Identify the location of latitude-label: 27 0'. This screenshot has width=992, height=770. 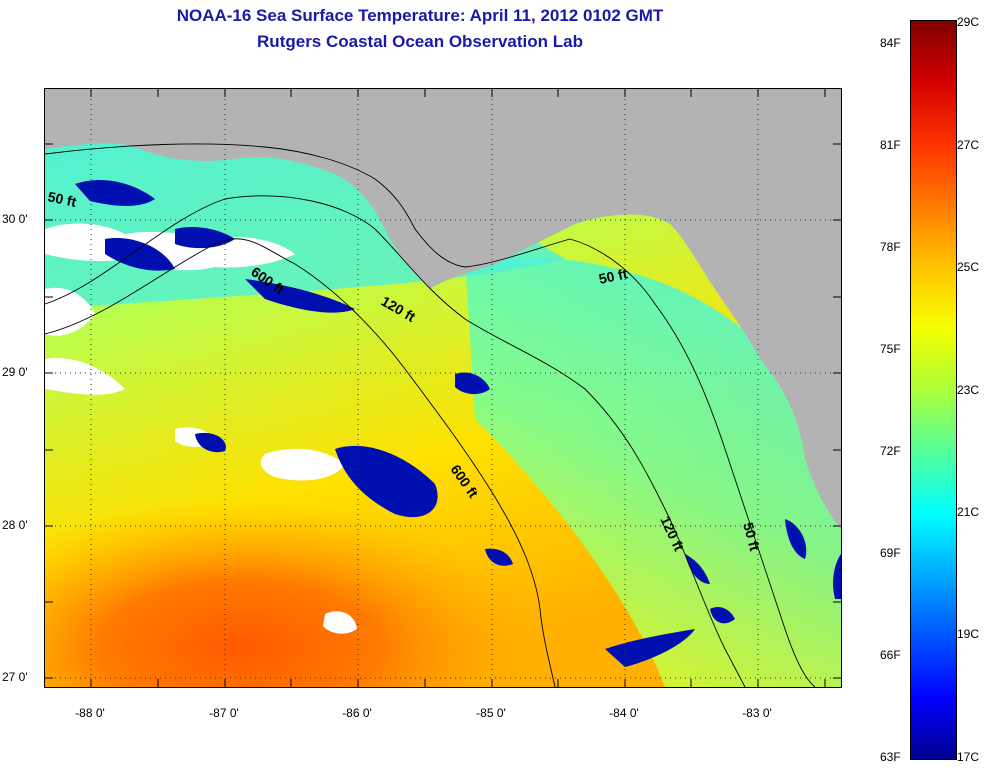
(15, 677).